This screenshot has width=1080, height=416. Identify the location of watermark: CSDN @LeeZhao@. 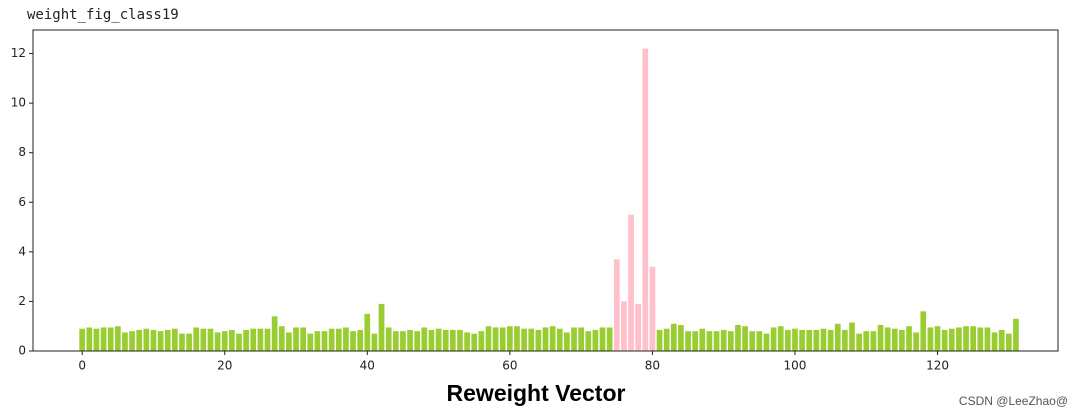
(1013, 401).